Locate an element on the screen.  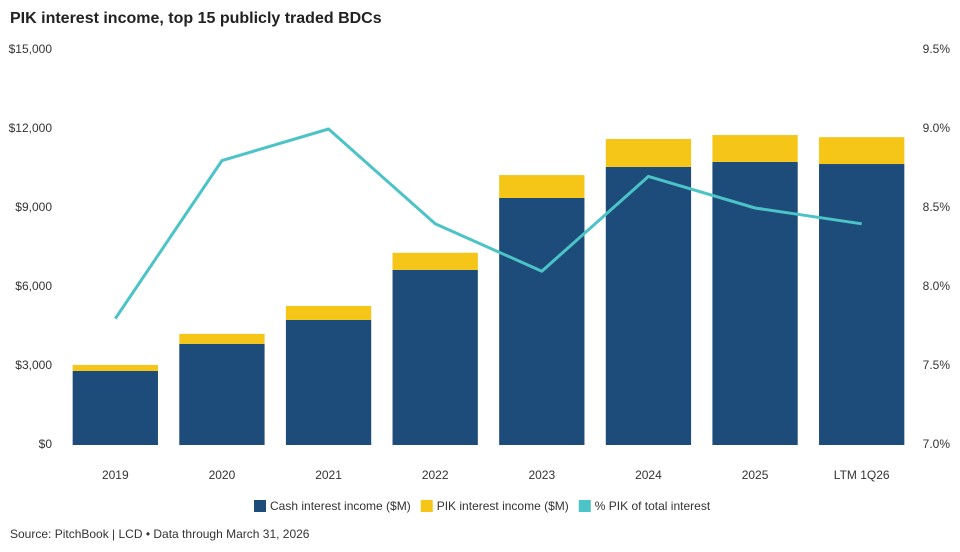
y-tick-label: $9,000 is located at coordinates (33, 207).